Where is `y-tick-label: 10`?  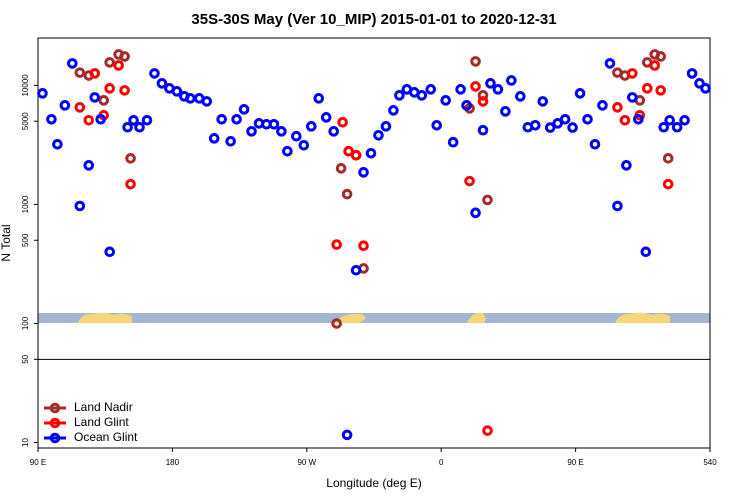
y-tick-label: 10 is located at coordinates (25, 442).